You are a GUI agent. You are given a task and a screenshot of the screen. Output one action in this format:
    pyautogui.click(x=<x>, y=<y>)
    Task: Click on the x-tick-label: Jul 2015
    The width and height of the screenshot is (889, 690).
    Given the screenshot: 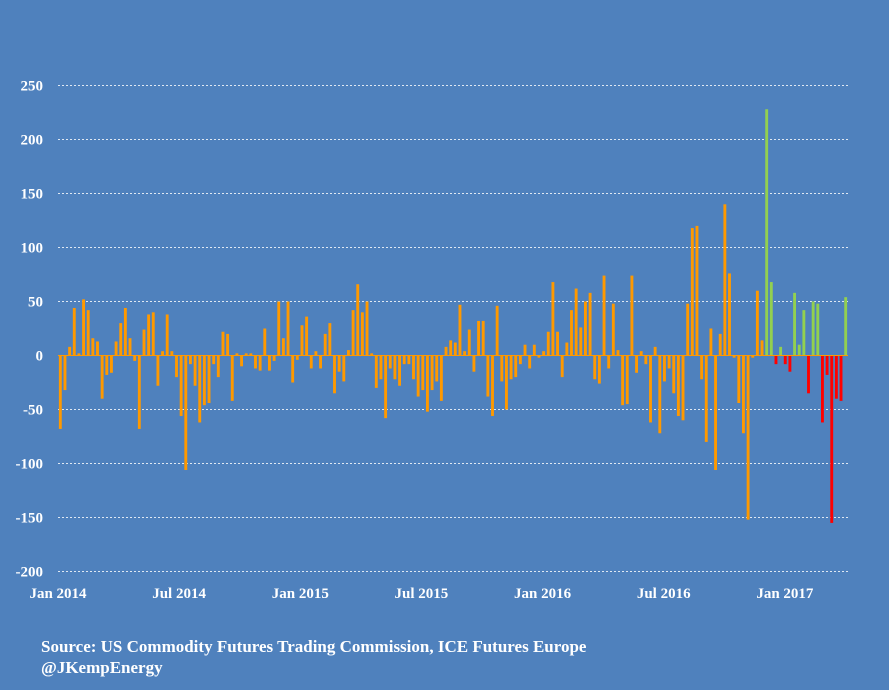 What is the action you would take?
    pyautogui.click(x=422, y=594)
    